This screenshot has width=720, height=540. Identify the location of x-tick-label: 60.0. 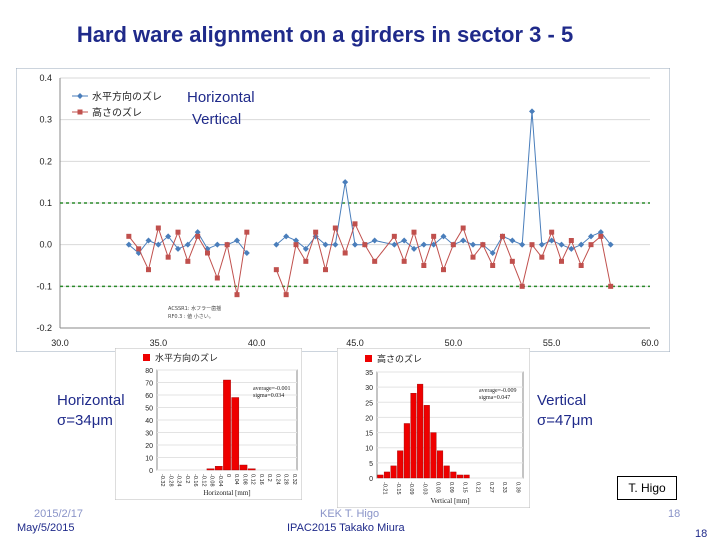
(650, 343).